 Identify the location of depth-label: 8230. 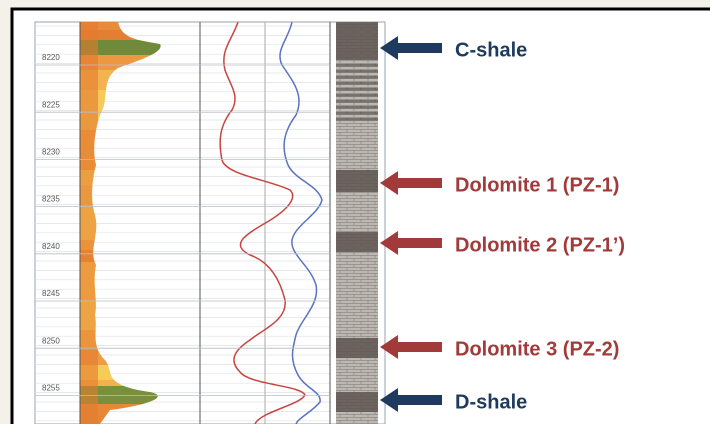
(51, 152).